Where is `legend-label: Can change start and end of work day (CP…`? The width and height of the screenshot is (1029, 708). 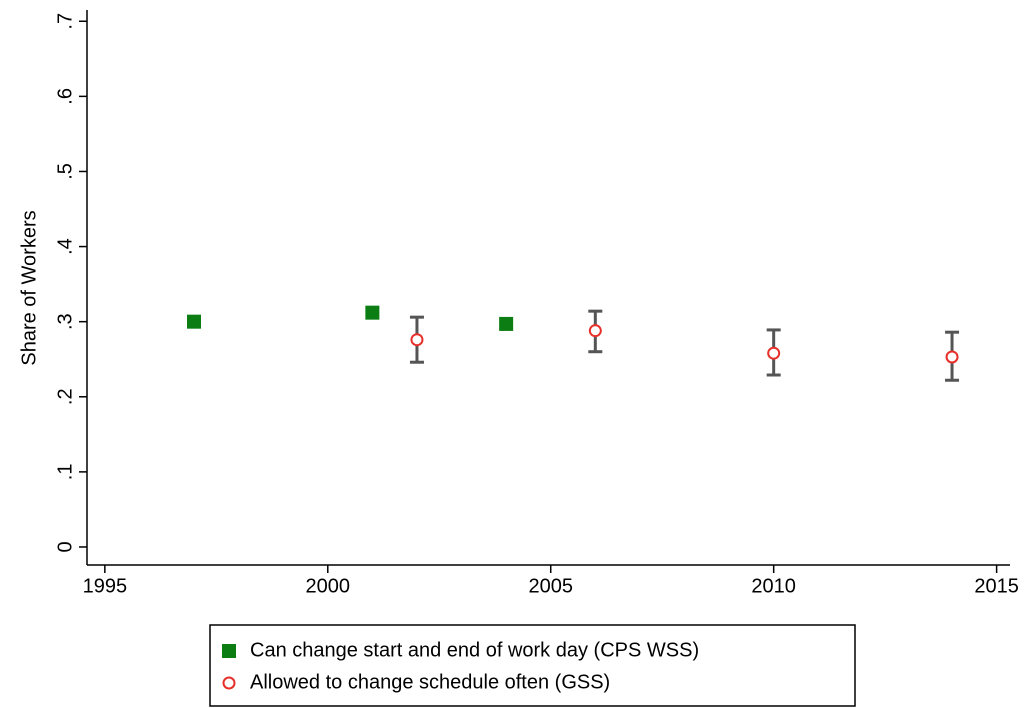
legend-label: Can change start and end of work day (CP… is located at coordinates (474, 650).